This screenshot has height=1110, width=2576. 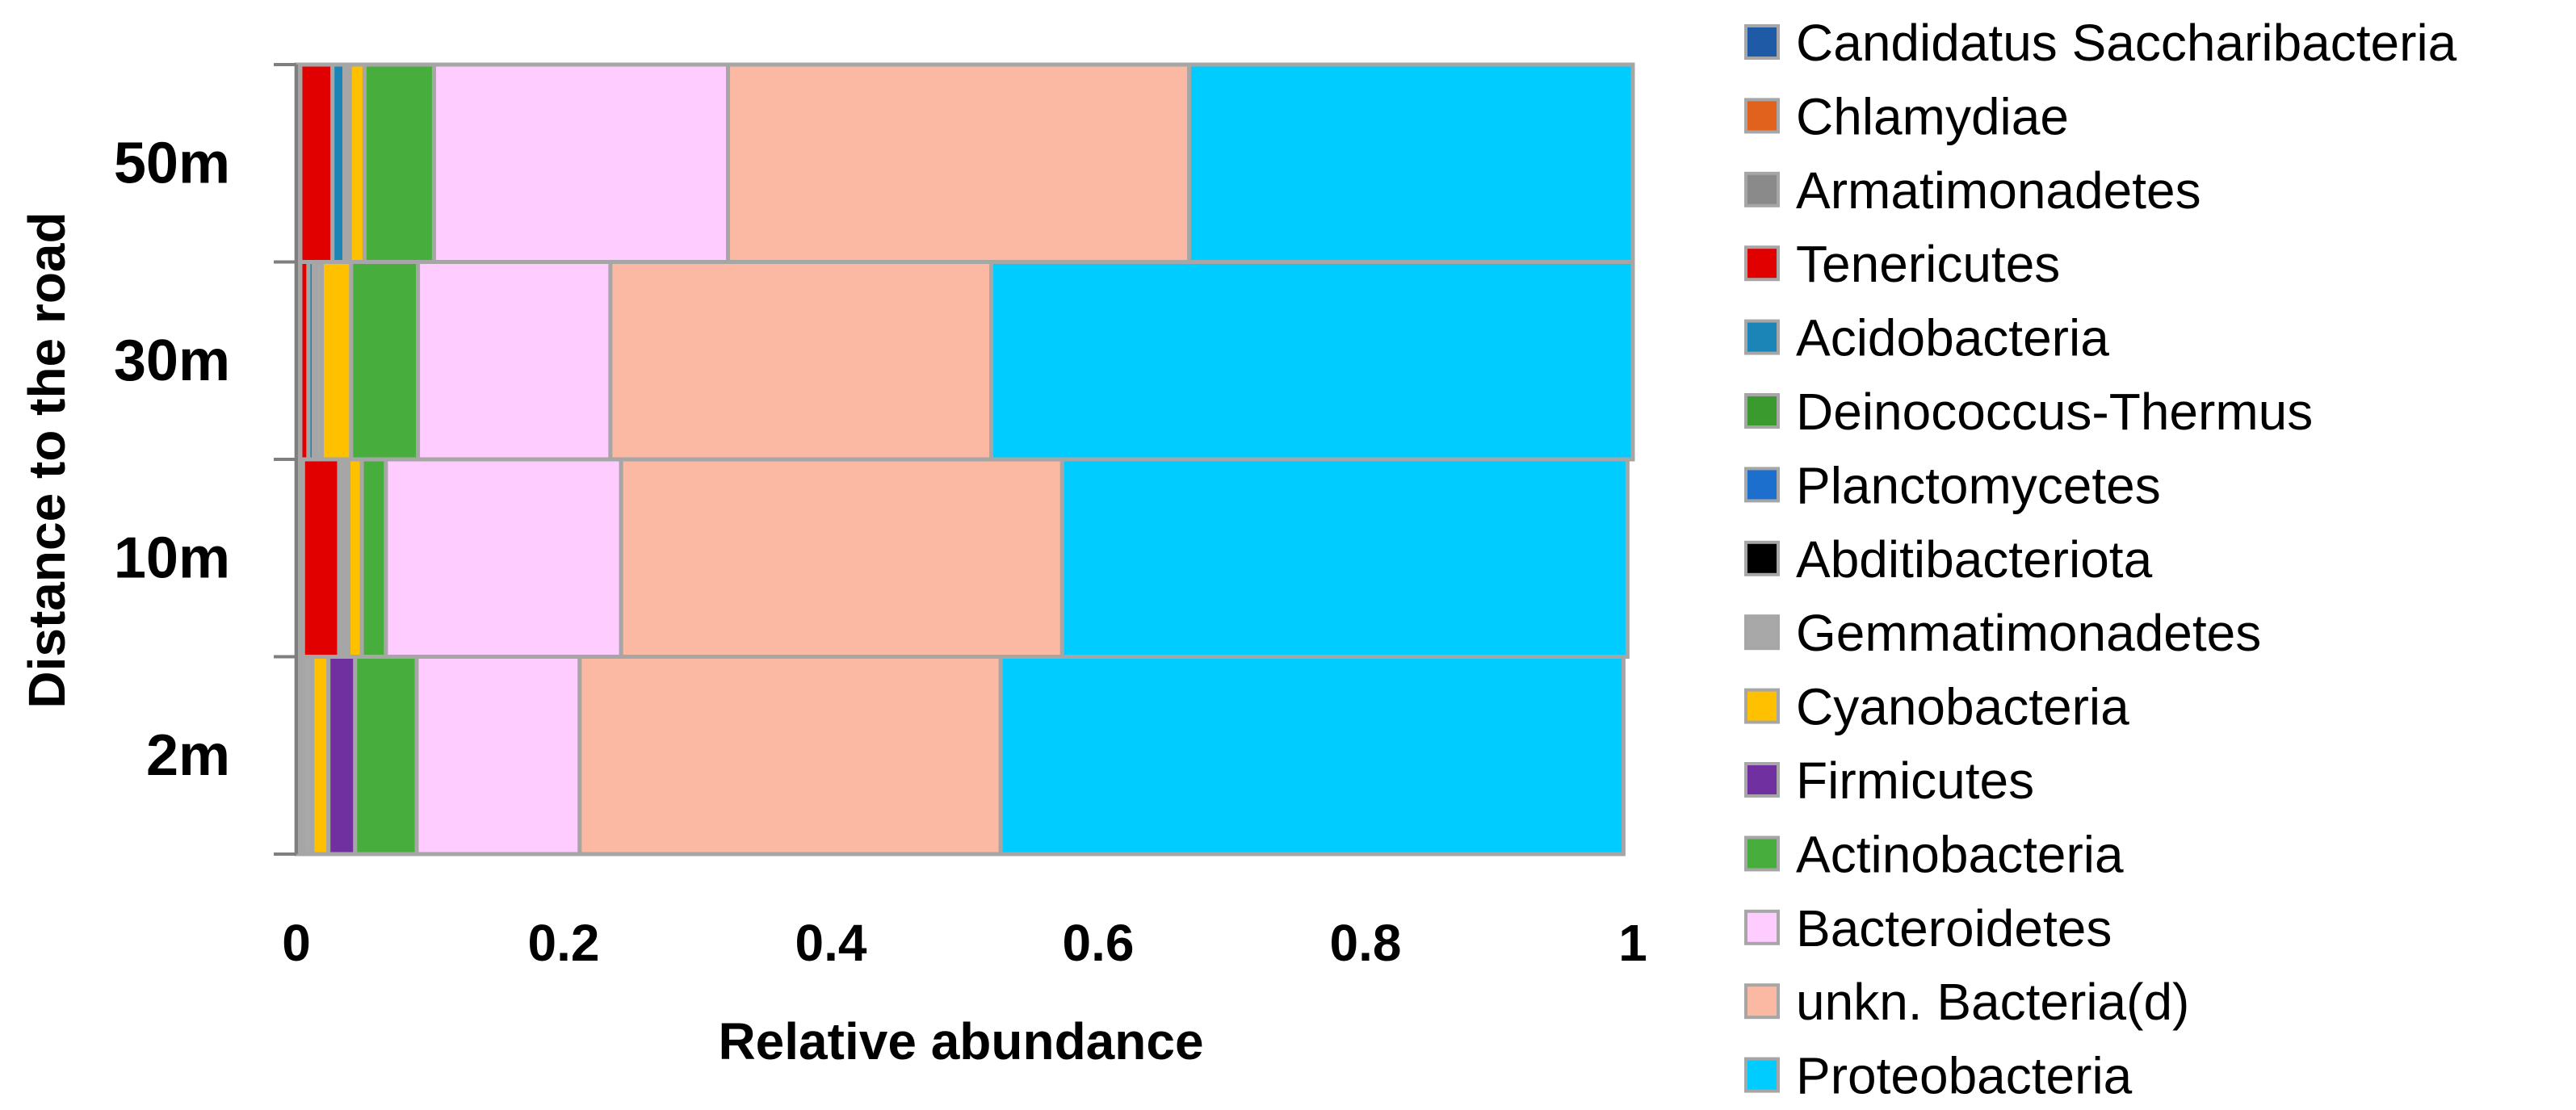 What do you see at coordinates (172, 558) in the screenshot?
I see `y-tick-label-10m: 10m` at bounding box center [172, 558].